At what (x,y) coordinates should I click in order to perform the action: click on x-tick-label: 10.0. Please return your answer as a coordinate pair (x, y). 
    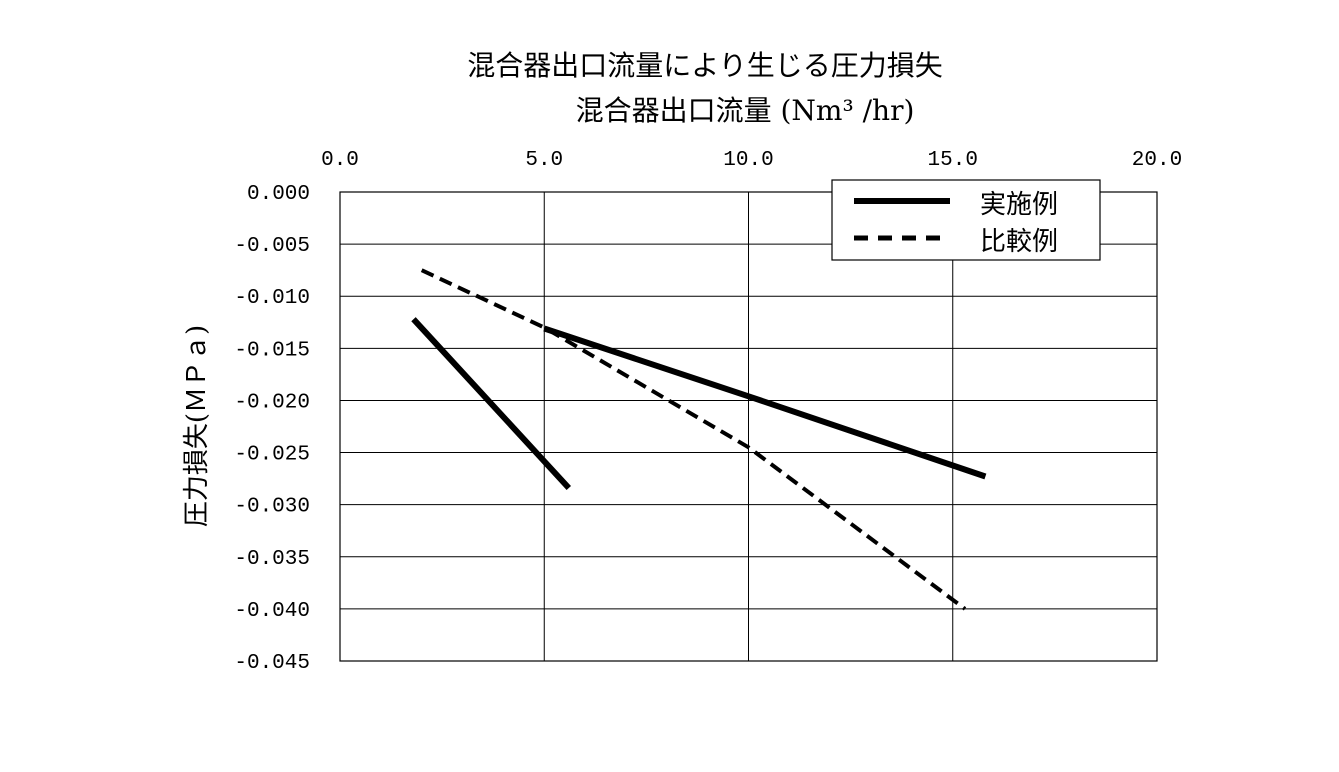
    Looking at the image, I should click on (748, 160).